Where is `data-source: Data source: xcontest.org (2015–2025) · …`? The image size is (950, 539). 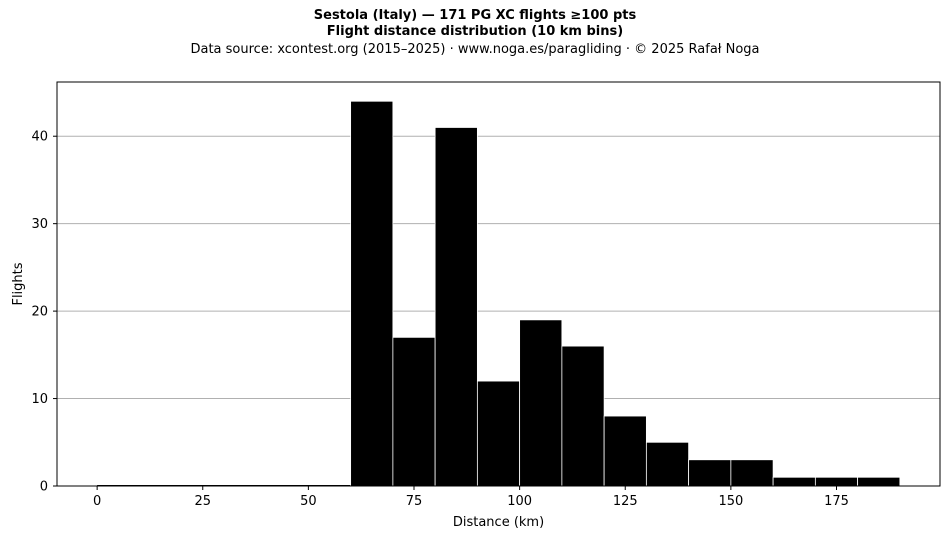
data-source: Data source: xcontest.org (2015–2025) · … is located at coordinates (475, 49).